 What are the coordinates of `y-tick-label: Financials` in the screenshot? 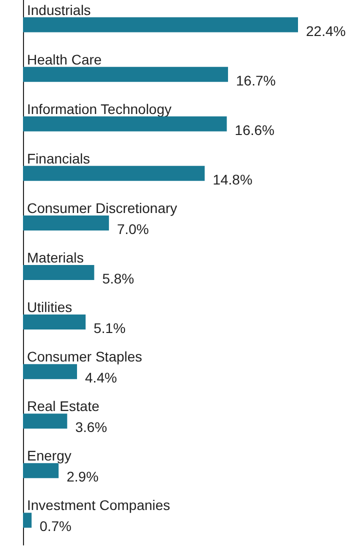 It's located at (58, 158).